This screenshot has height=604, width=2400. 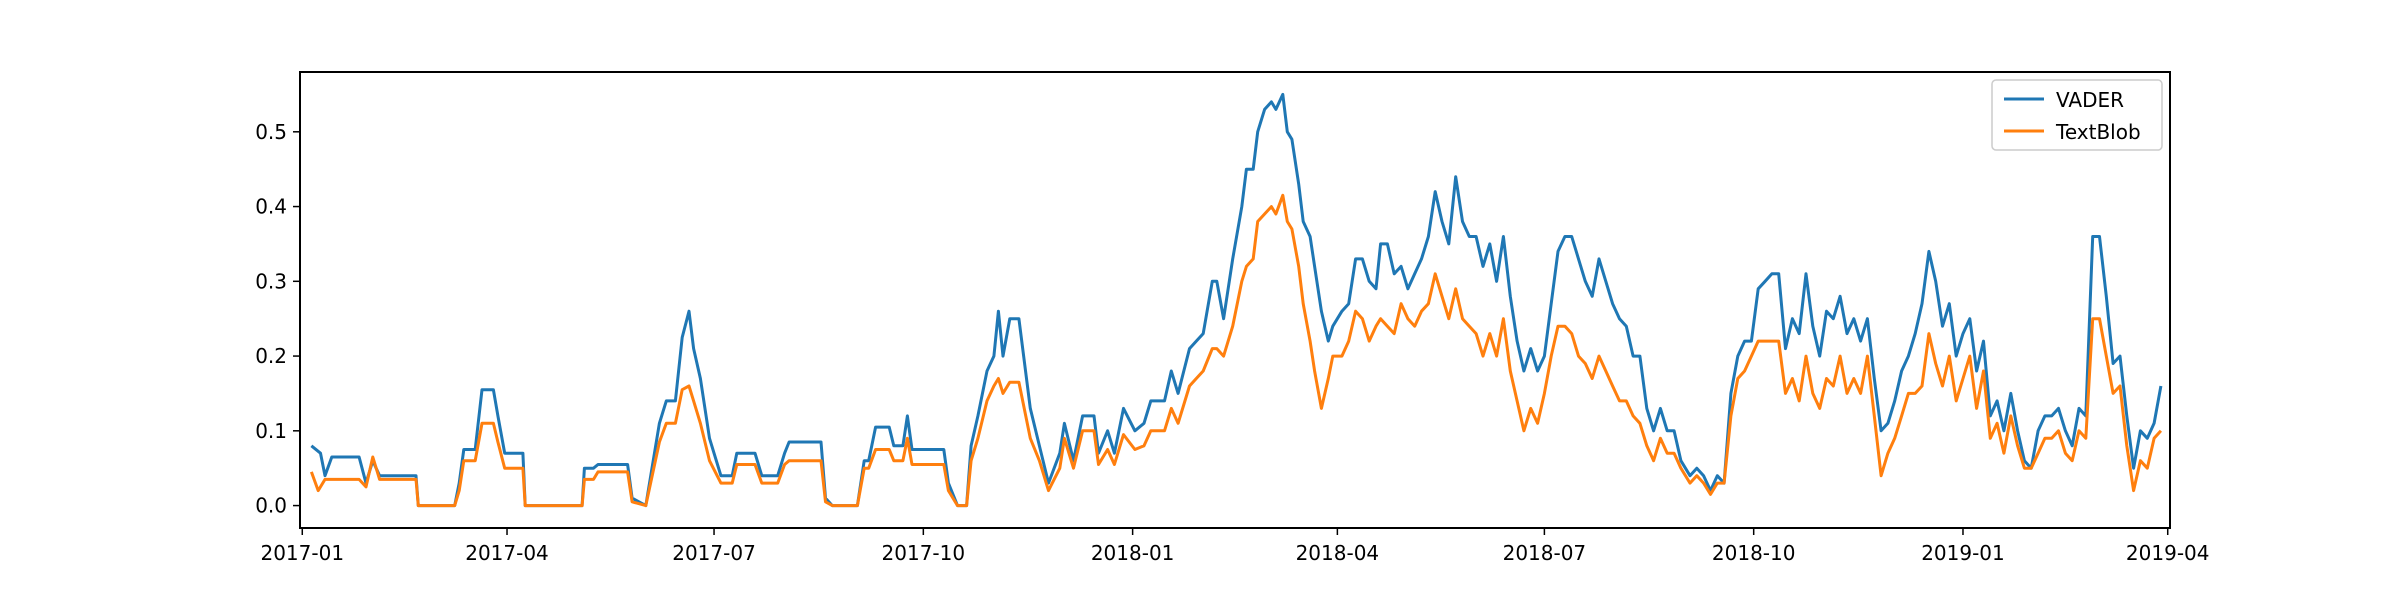 What do you see at coordinates (2098, 132) in the screenshot?
I see `legend-label-textblob: TextBlob` at bounding box center [2098, 132].